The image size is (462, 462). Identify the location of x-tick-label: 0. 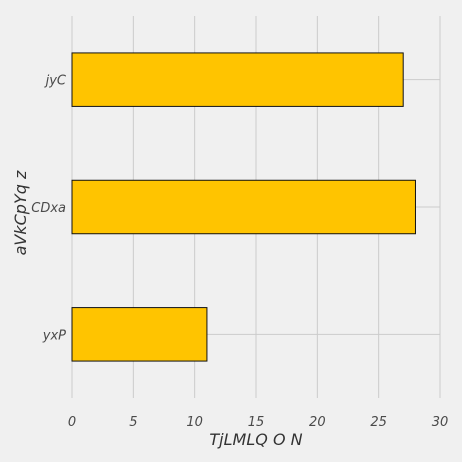
(72, 422).